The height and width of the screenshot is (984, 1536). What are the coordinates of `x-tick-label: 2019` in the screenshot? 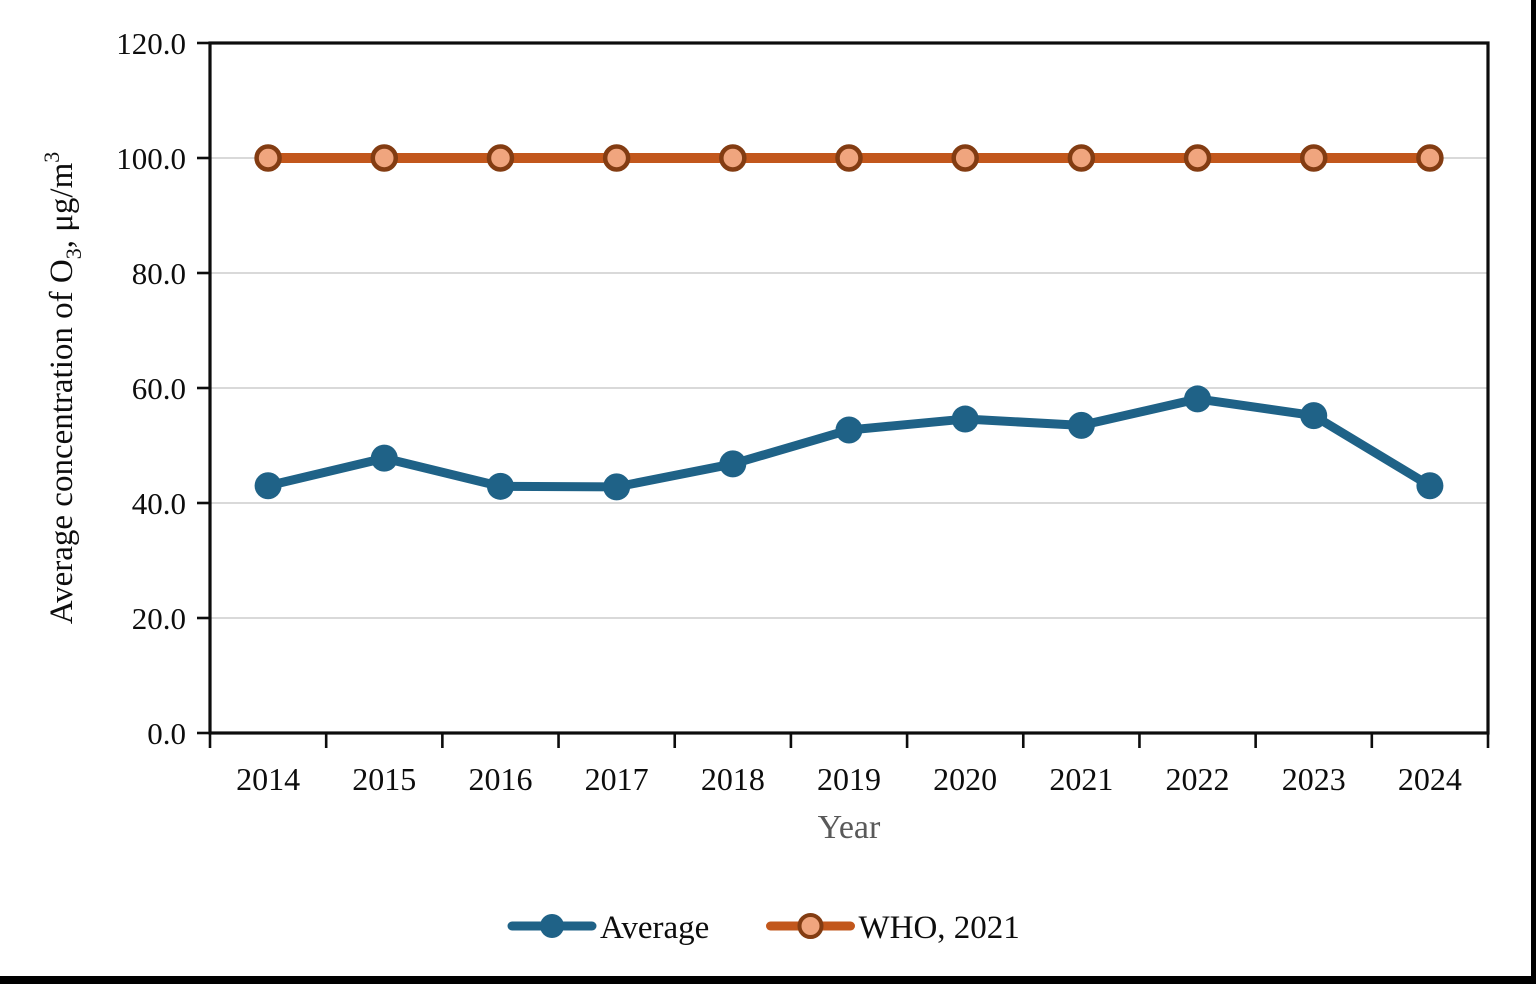 It's located at (849, 779).